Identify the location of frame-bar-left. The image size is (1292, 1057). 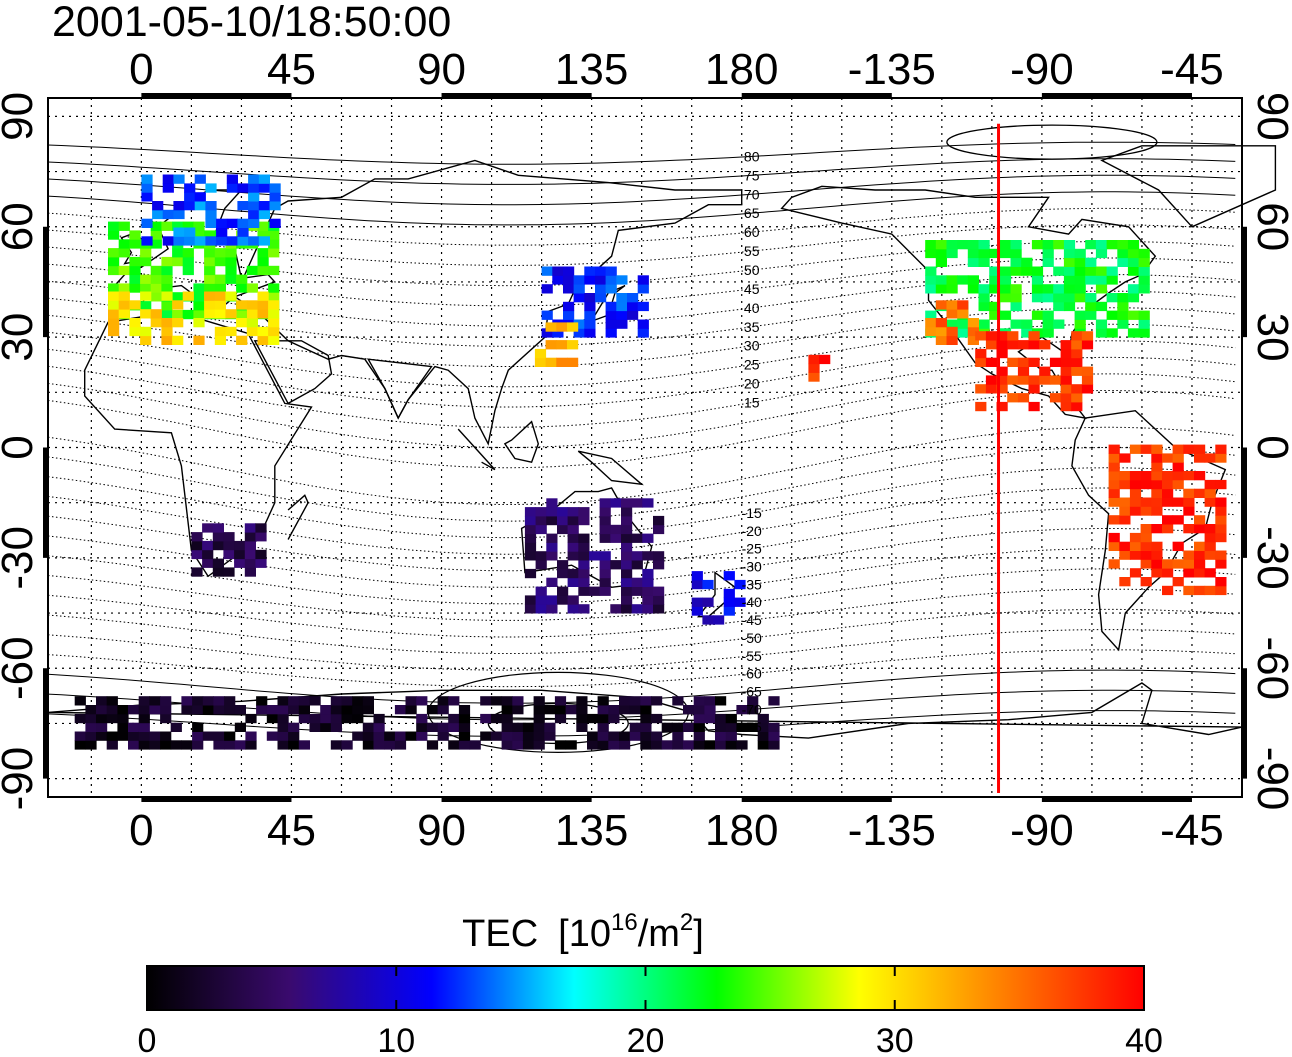
(45, 723).